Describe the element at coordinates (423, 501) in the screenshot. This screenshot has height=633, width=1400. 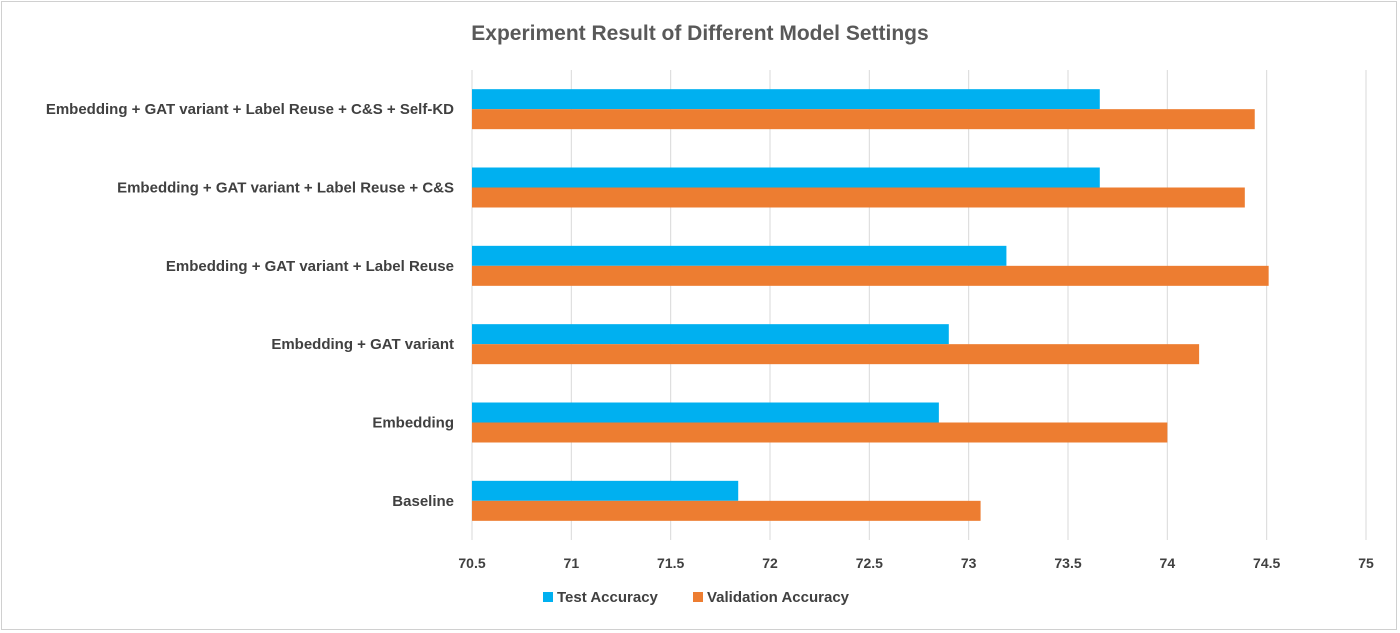
I see `category-label: Baseline` at that location.